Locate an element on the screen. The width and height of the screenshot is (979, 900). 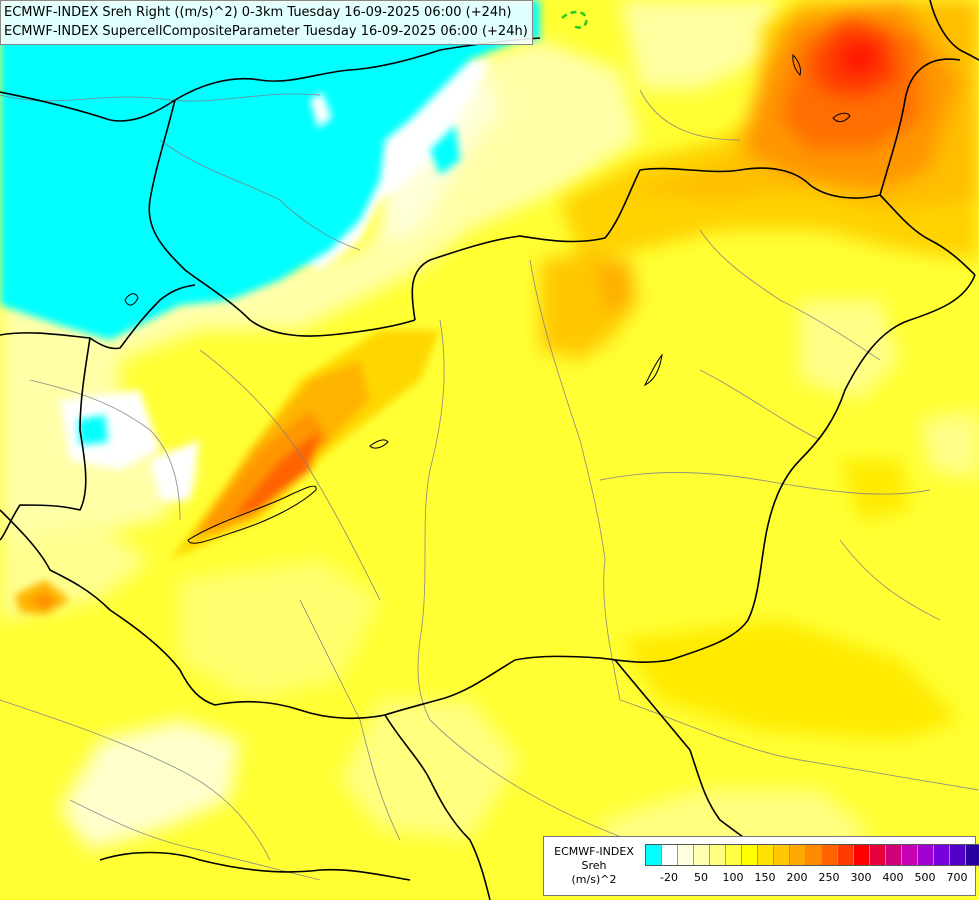
legend-tick-label: 300 is located at coordinates (861, 877).